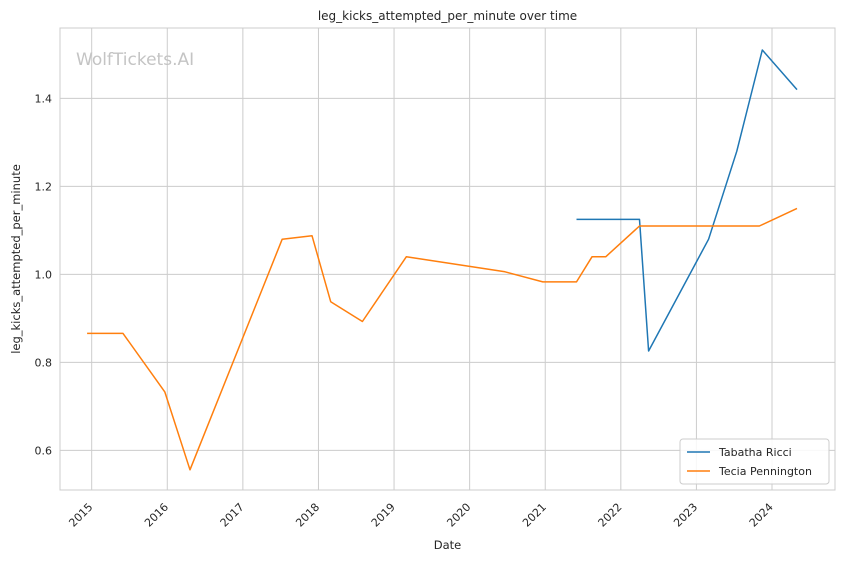 The image size is (844, 561). I want to click on x-axis-label: Date, so click(448, 545).